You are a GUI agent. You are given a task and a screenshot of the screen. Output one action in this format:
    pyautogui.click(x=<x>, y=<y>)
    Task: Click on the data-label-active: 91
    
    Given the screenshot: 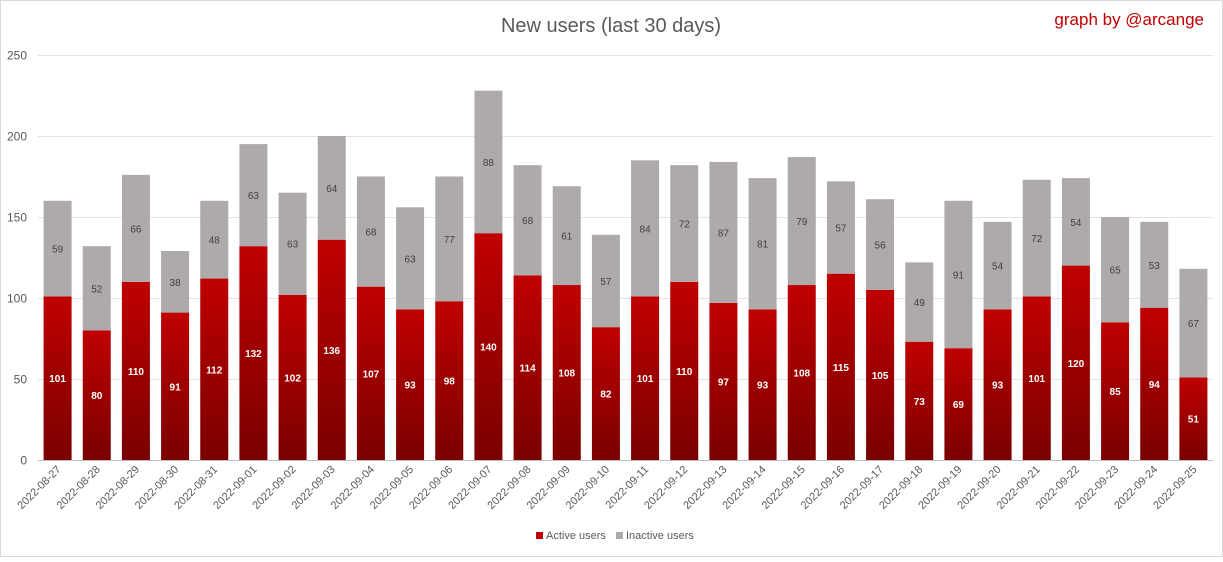 What is the action you would take?
    pyautogui.click(x=176, y=387)
    